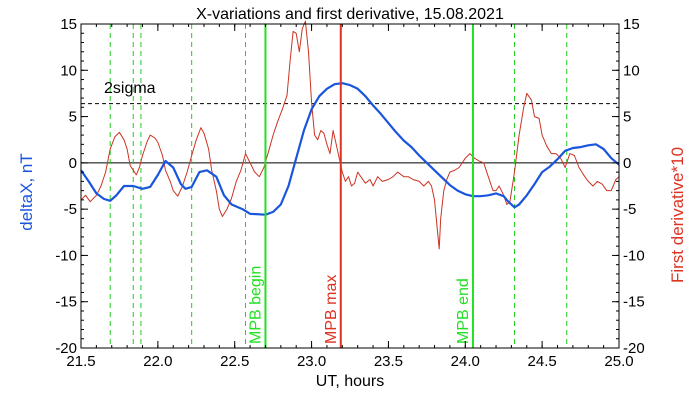  Describe the element at coordinates (542, 361) in the screenshot. I see `x-tick-label: 24.5` at that location.